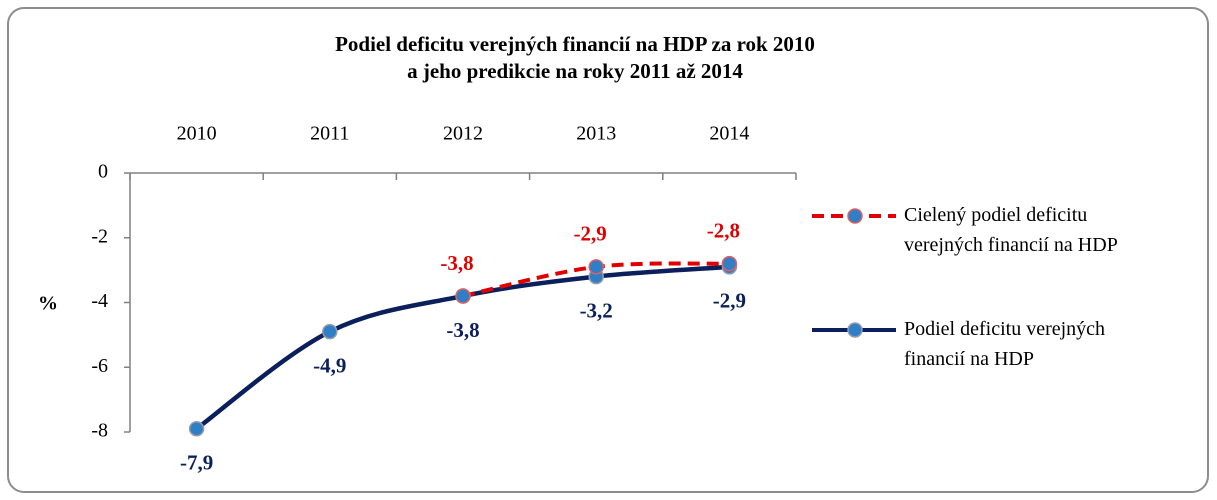 The image size is (1217, 500). I want to click on legend-label: Podiel deficitu verejných financií na HDP, so click(1004, 344).